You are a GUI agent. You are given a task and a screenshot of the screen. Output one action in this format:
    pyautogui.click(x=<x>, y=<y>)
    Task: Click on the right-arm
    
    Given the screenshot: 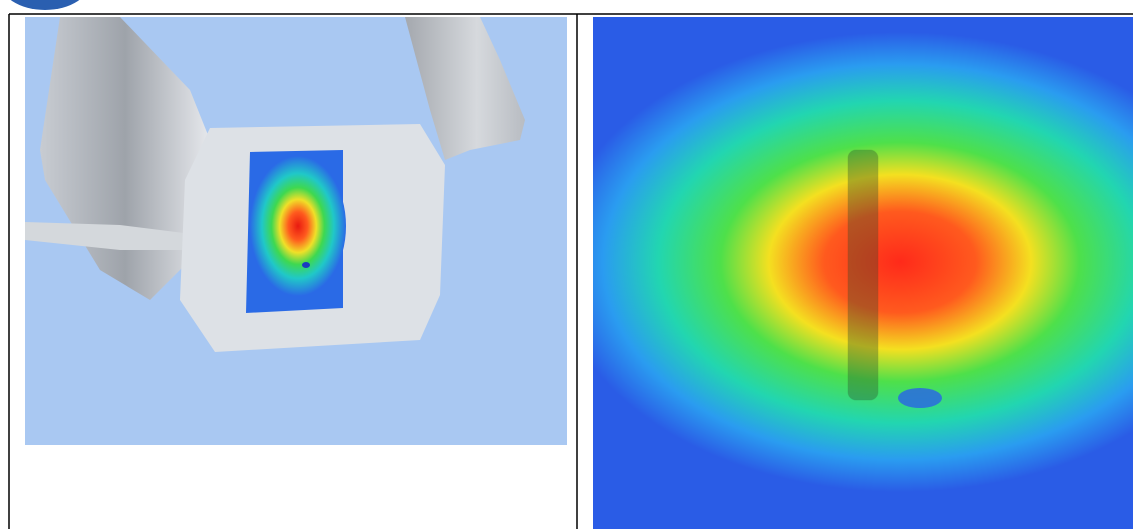 What is the action you would take?
    pyautogui.click(x=465, y=88)
    